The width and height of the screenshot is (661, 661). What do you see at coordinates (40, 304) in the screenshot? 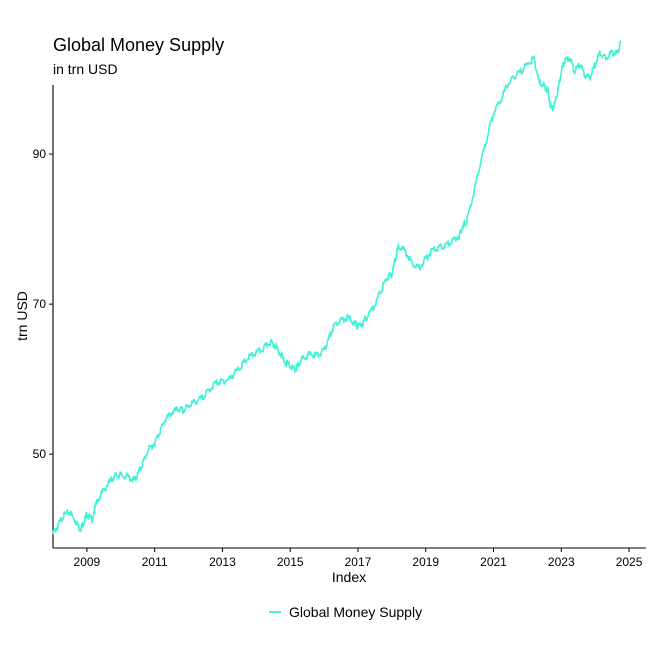
I see `y-tick-label: 70` at bounding box center [40, 304].